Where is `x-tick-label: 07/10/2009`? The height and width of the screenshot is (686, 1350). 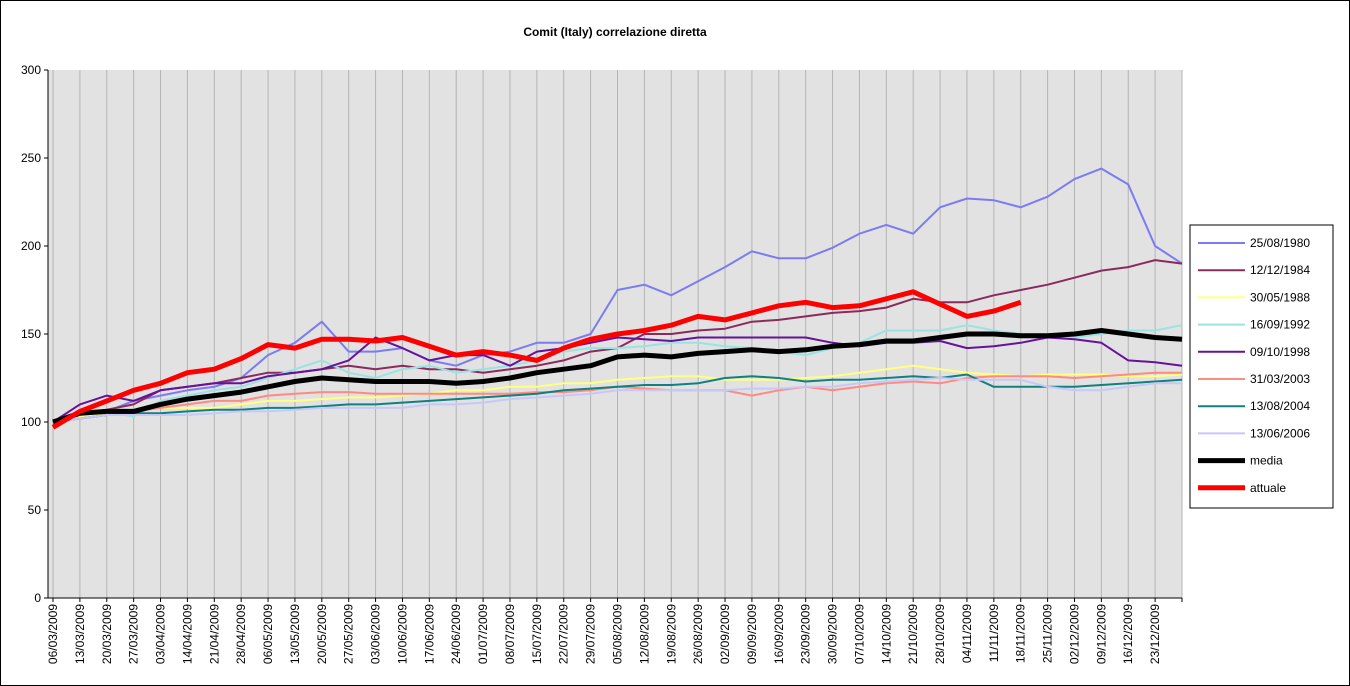
x-tick-label: 07/10/2009 is located at coordinates (859, 634).